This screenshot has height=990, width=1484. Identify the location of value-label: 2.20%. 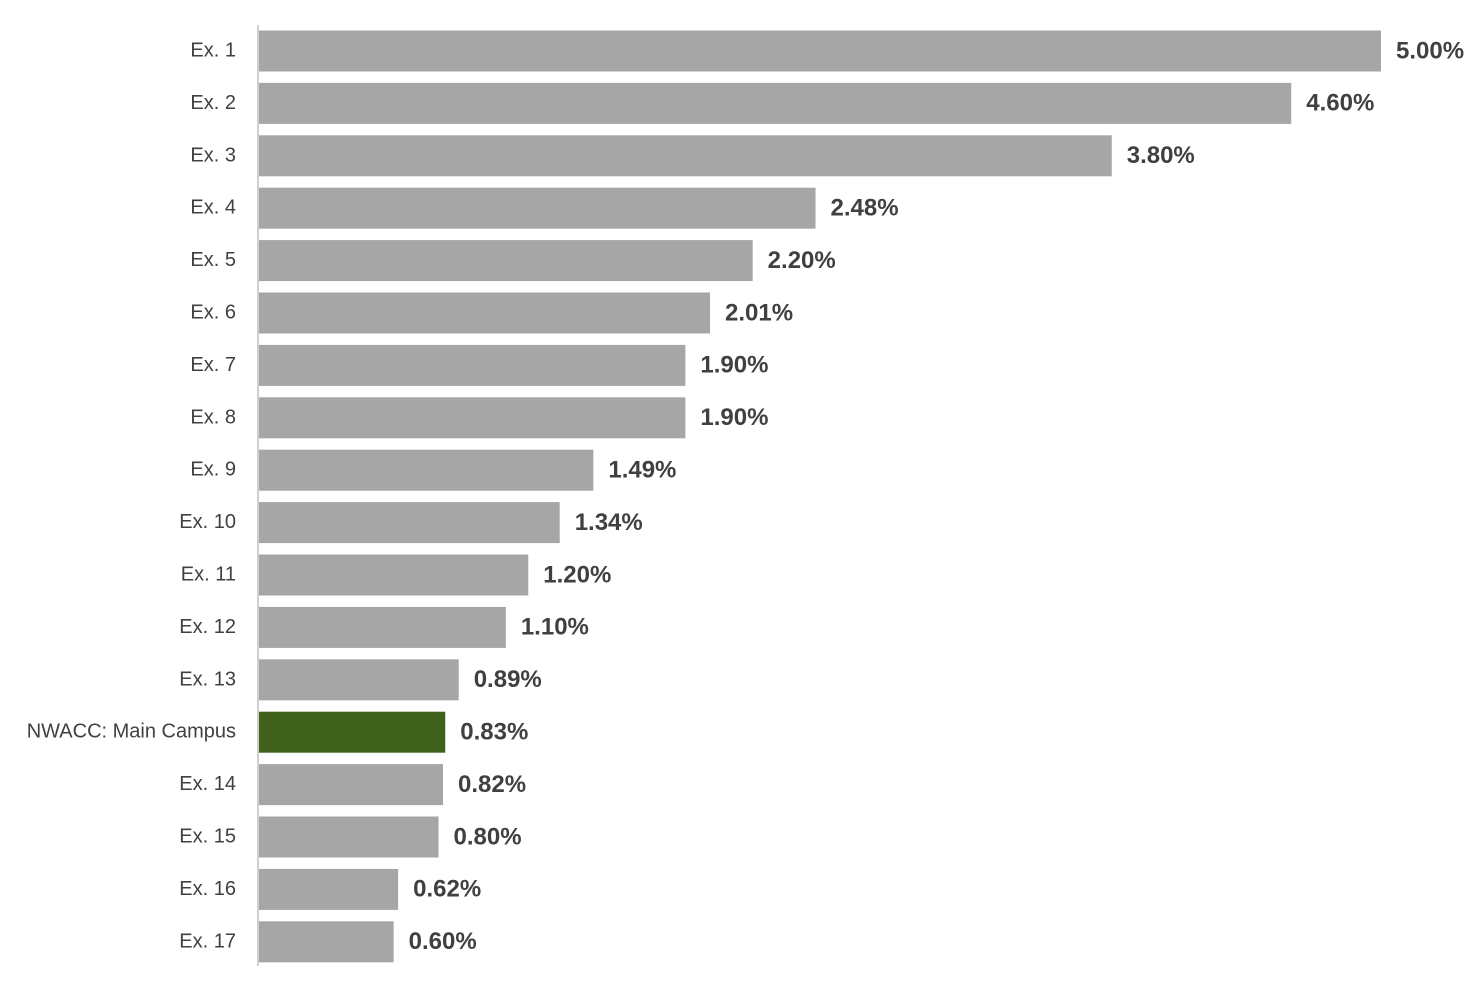
(802, 260).